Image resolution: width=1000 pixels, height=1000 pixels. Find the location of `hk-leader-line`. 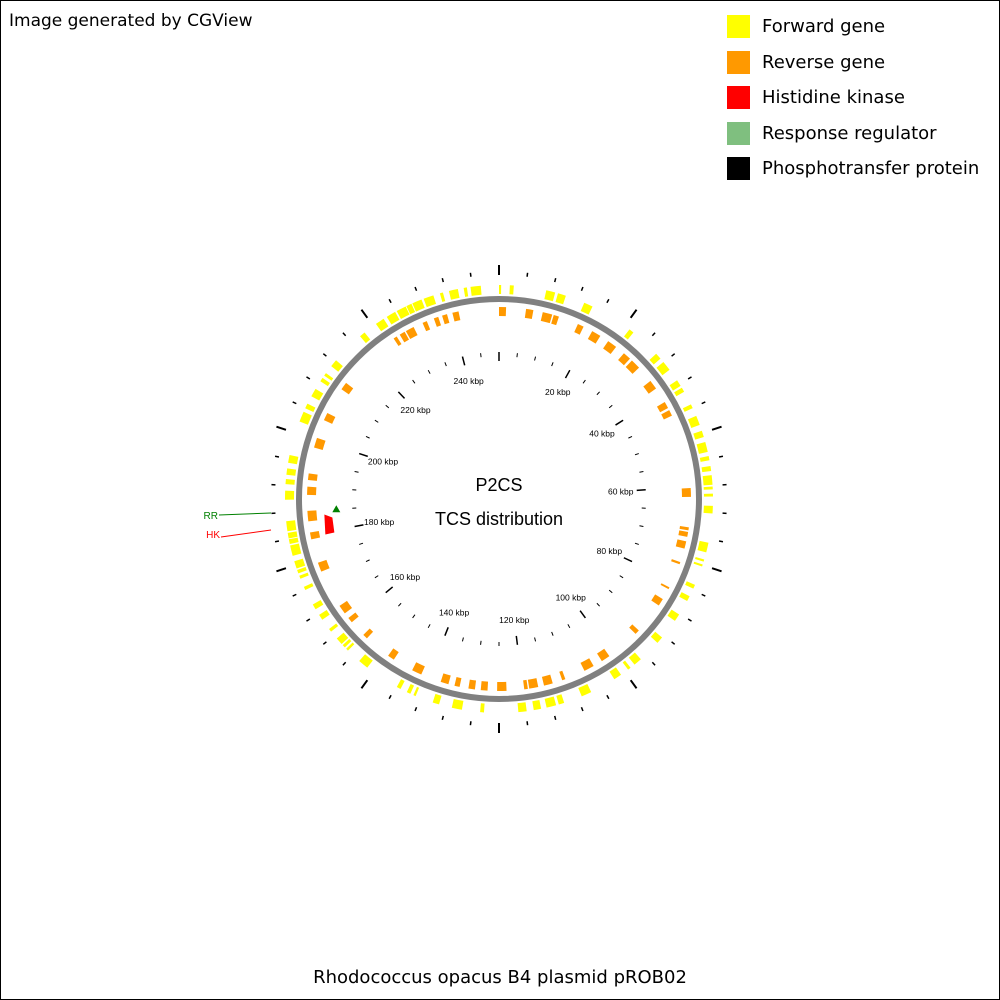

hk-leader-line is located at coordinates (246, 533).